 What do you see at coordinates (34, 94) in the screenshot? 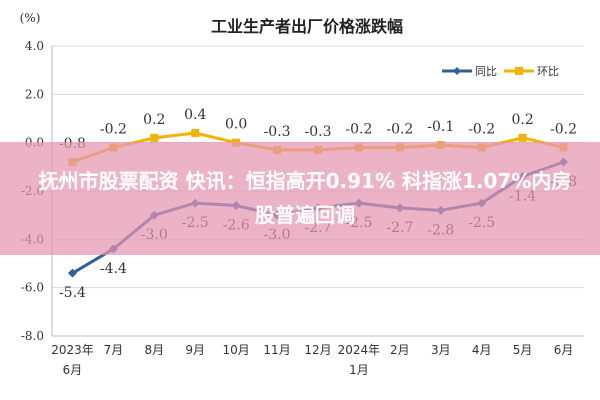
I see `y-tick-label: 2.0` at bounding box center [34, 94].